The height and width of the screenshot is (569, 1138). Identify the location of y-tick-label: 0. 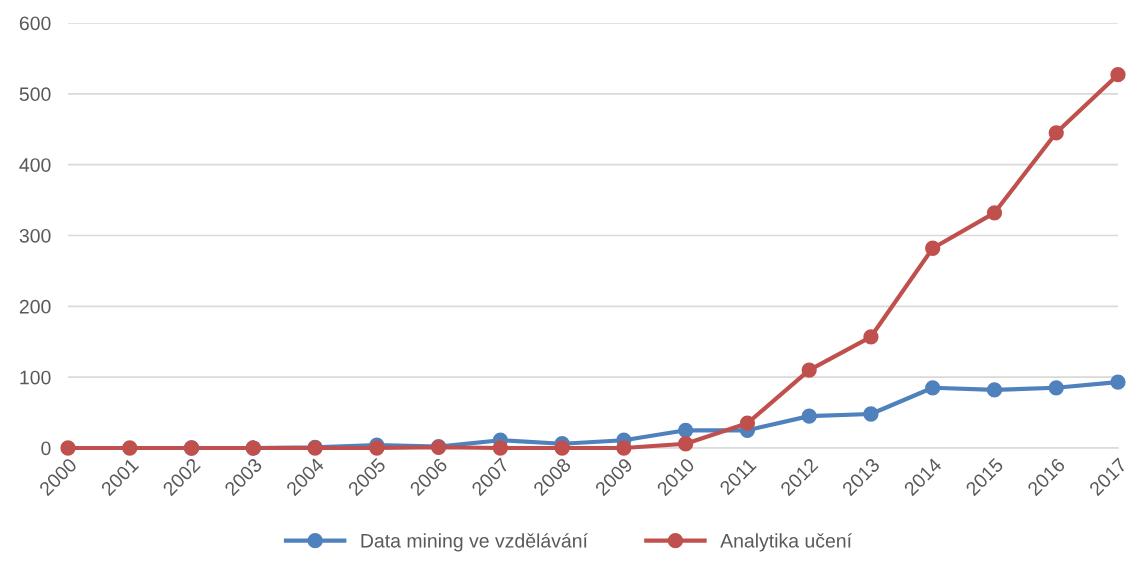
(46, 448).